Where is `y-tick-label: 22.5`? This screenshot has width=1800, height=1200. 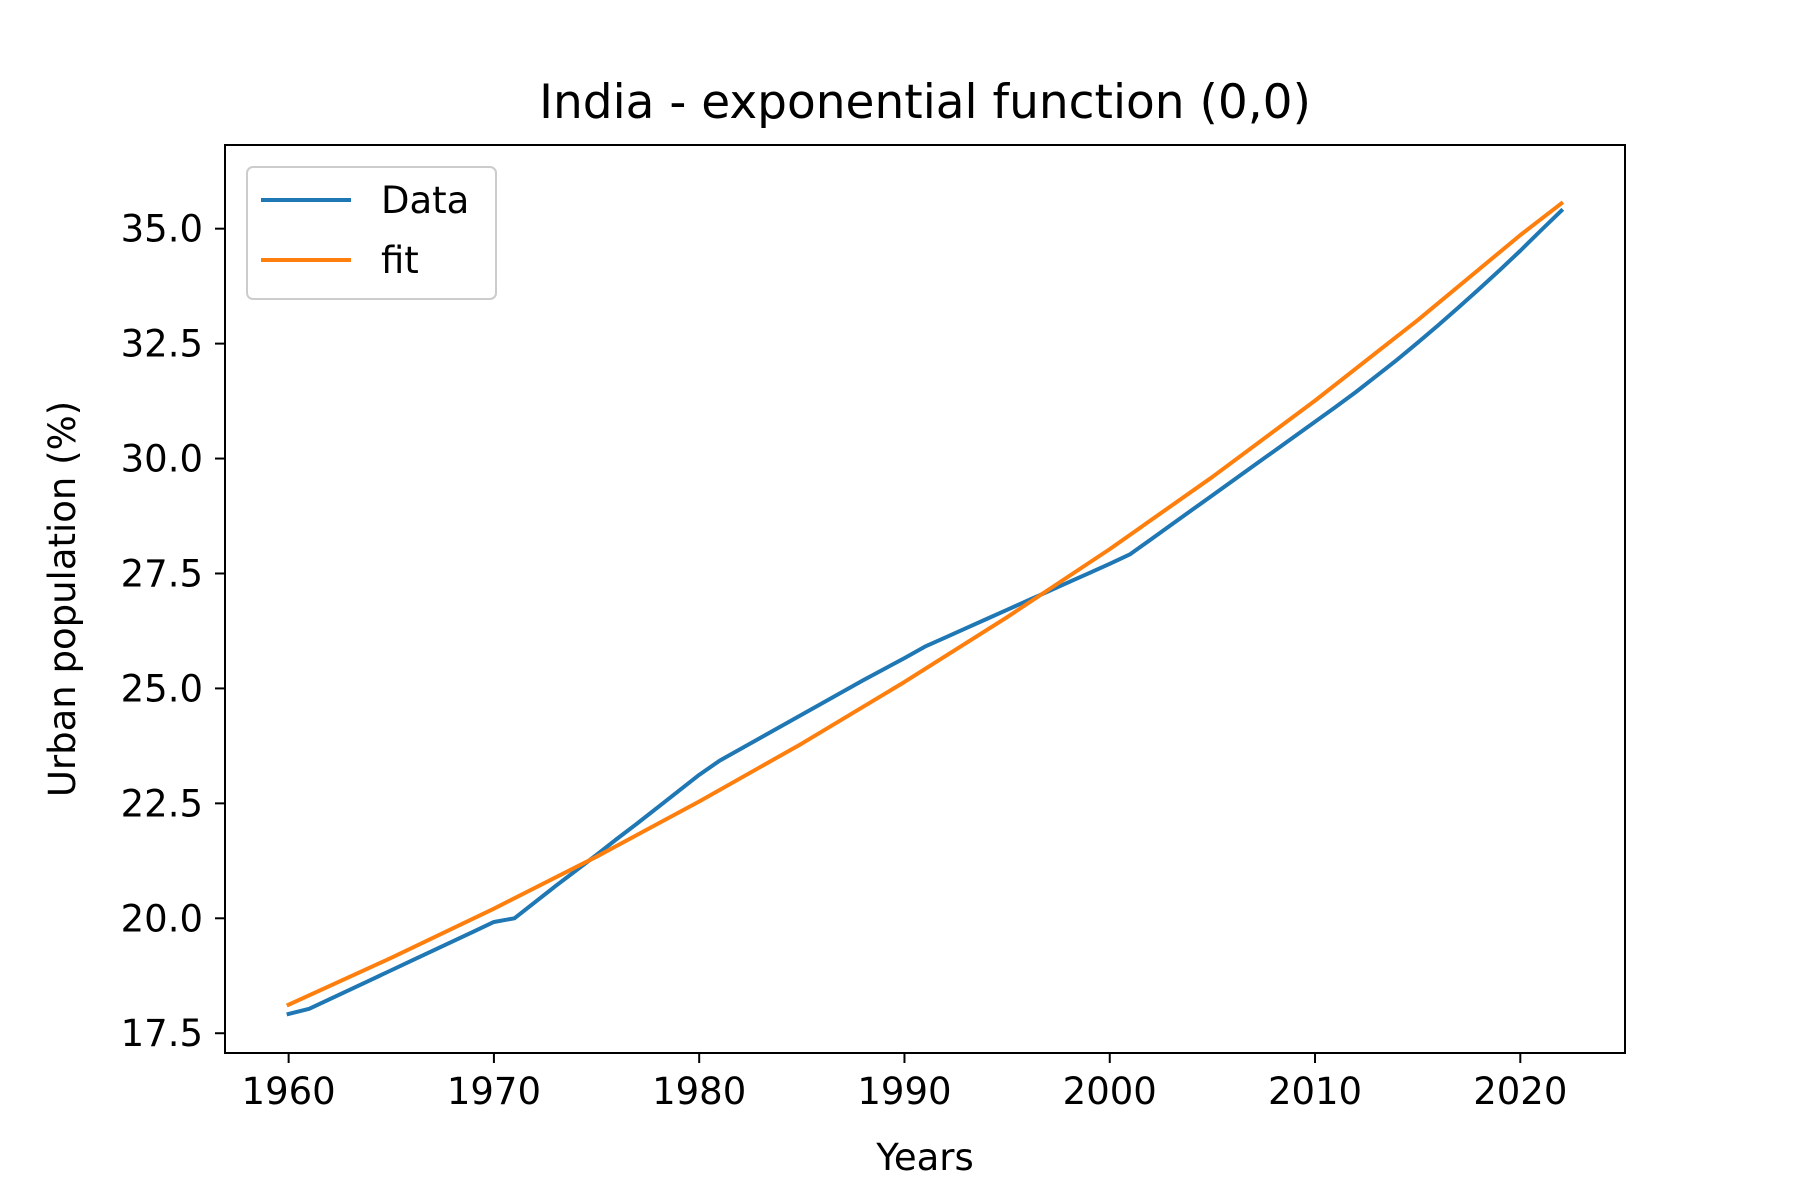 y-tick-label: 22.5 is located at coordinates (162, 803).